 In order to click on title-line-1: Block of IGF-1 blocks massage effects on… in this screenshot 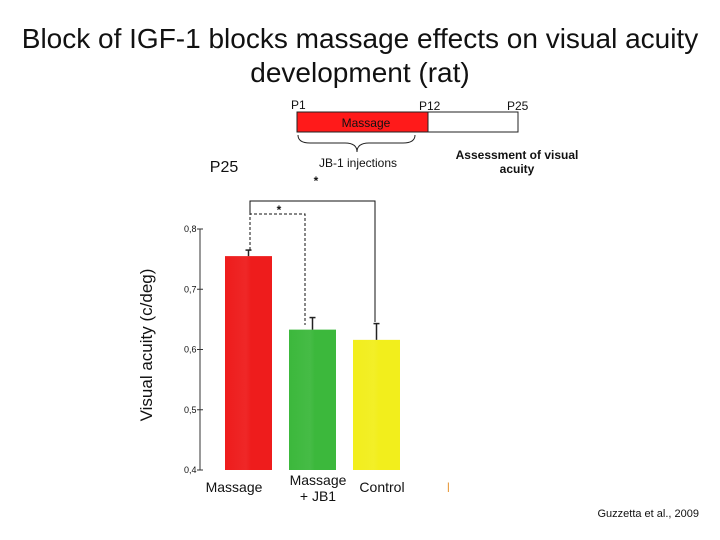, I will do `click(360, 38)`.